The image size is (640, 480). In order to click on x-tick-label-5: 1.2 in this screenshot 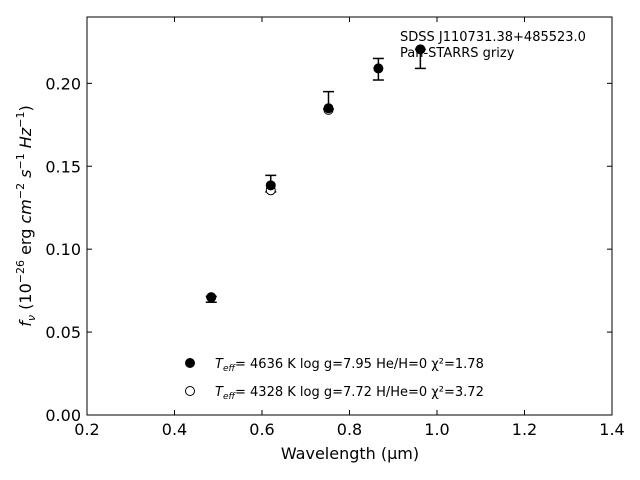, I will do `click(524, 429)`.